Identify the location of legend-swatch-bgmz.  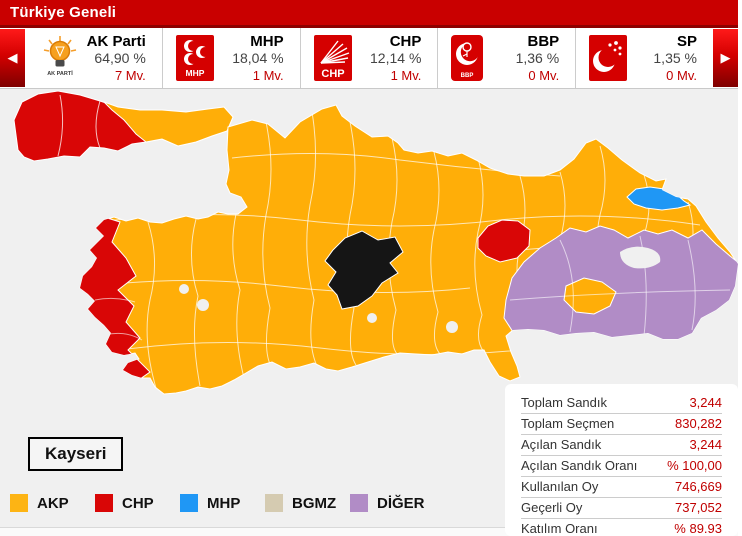
(274, 503).